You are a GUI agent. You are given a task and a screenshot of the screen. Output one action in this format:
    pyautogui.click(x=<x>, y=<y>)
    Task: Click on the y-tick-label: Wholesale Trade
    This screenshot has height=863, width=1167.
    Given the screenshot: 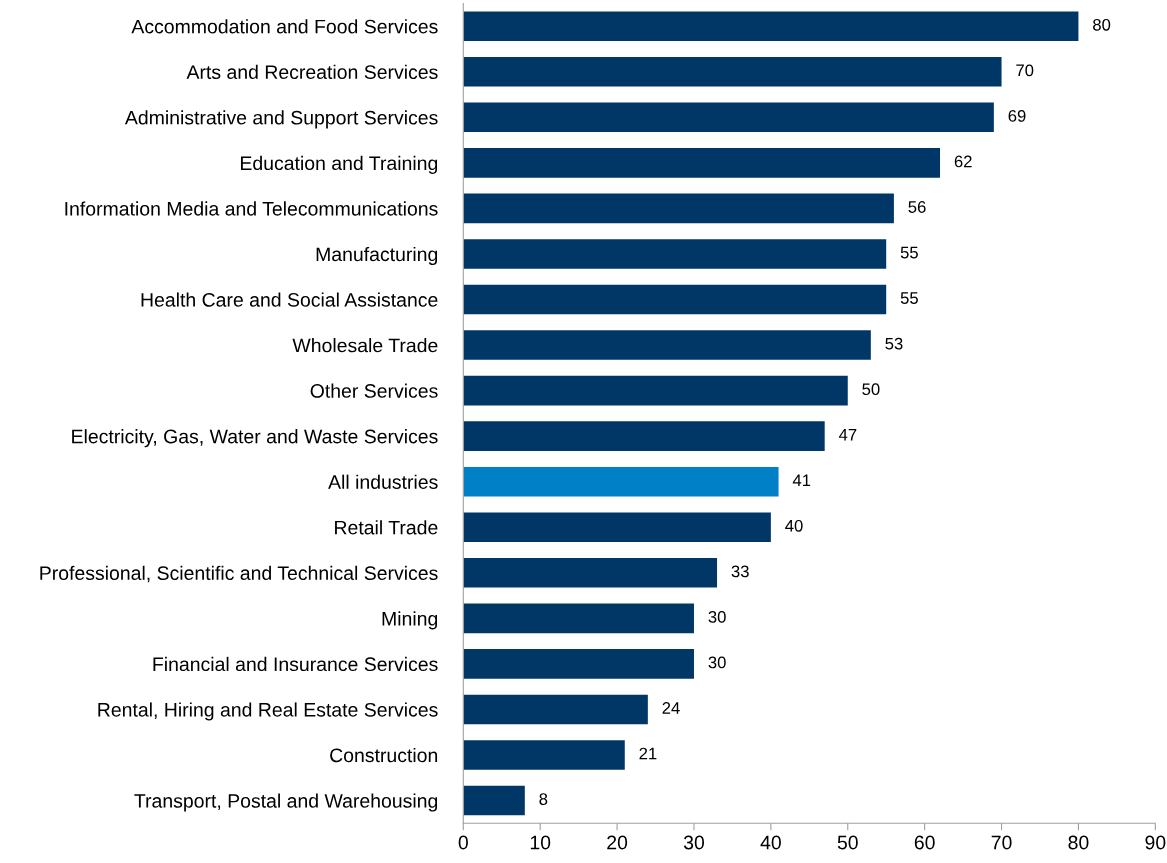 What is the action you would take?
    pyautogui.click(x=365, y=345)
    